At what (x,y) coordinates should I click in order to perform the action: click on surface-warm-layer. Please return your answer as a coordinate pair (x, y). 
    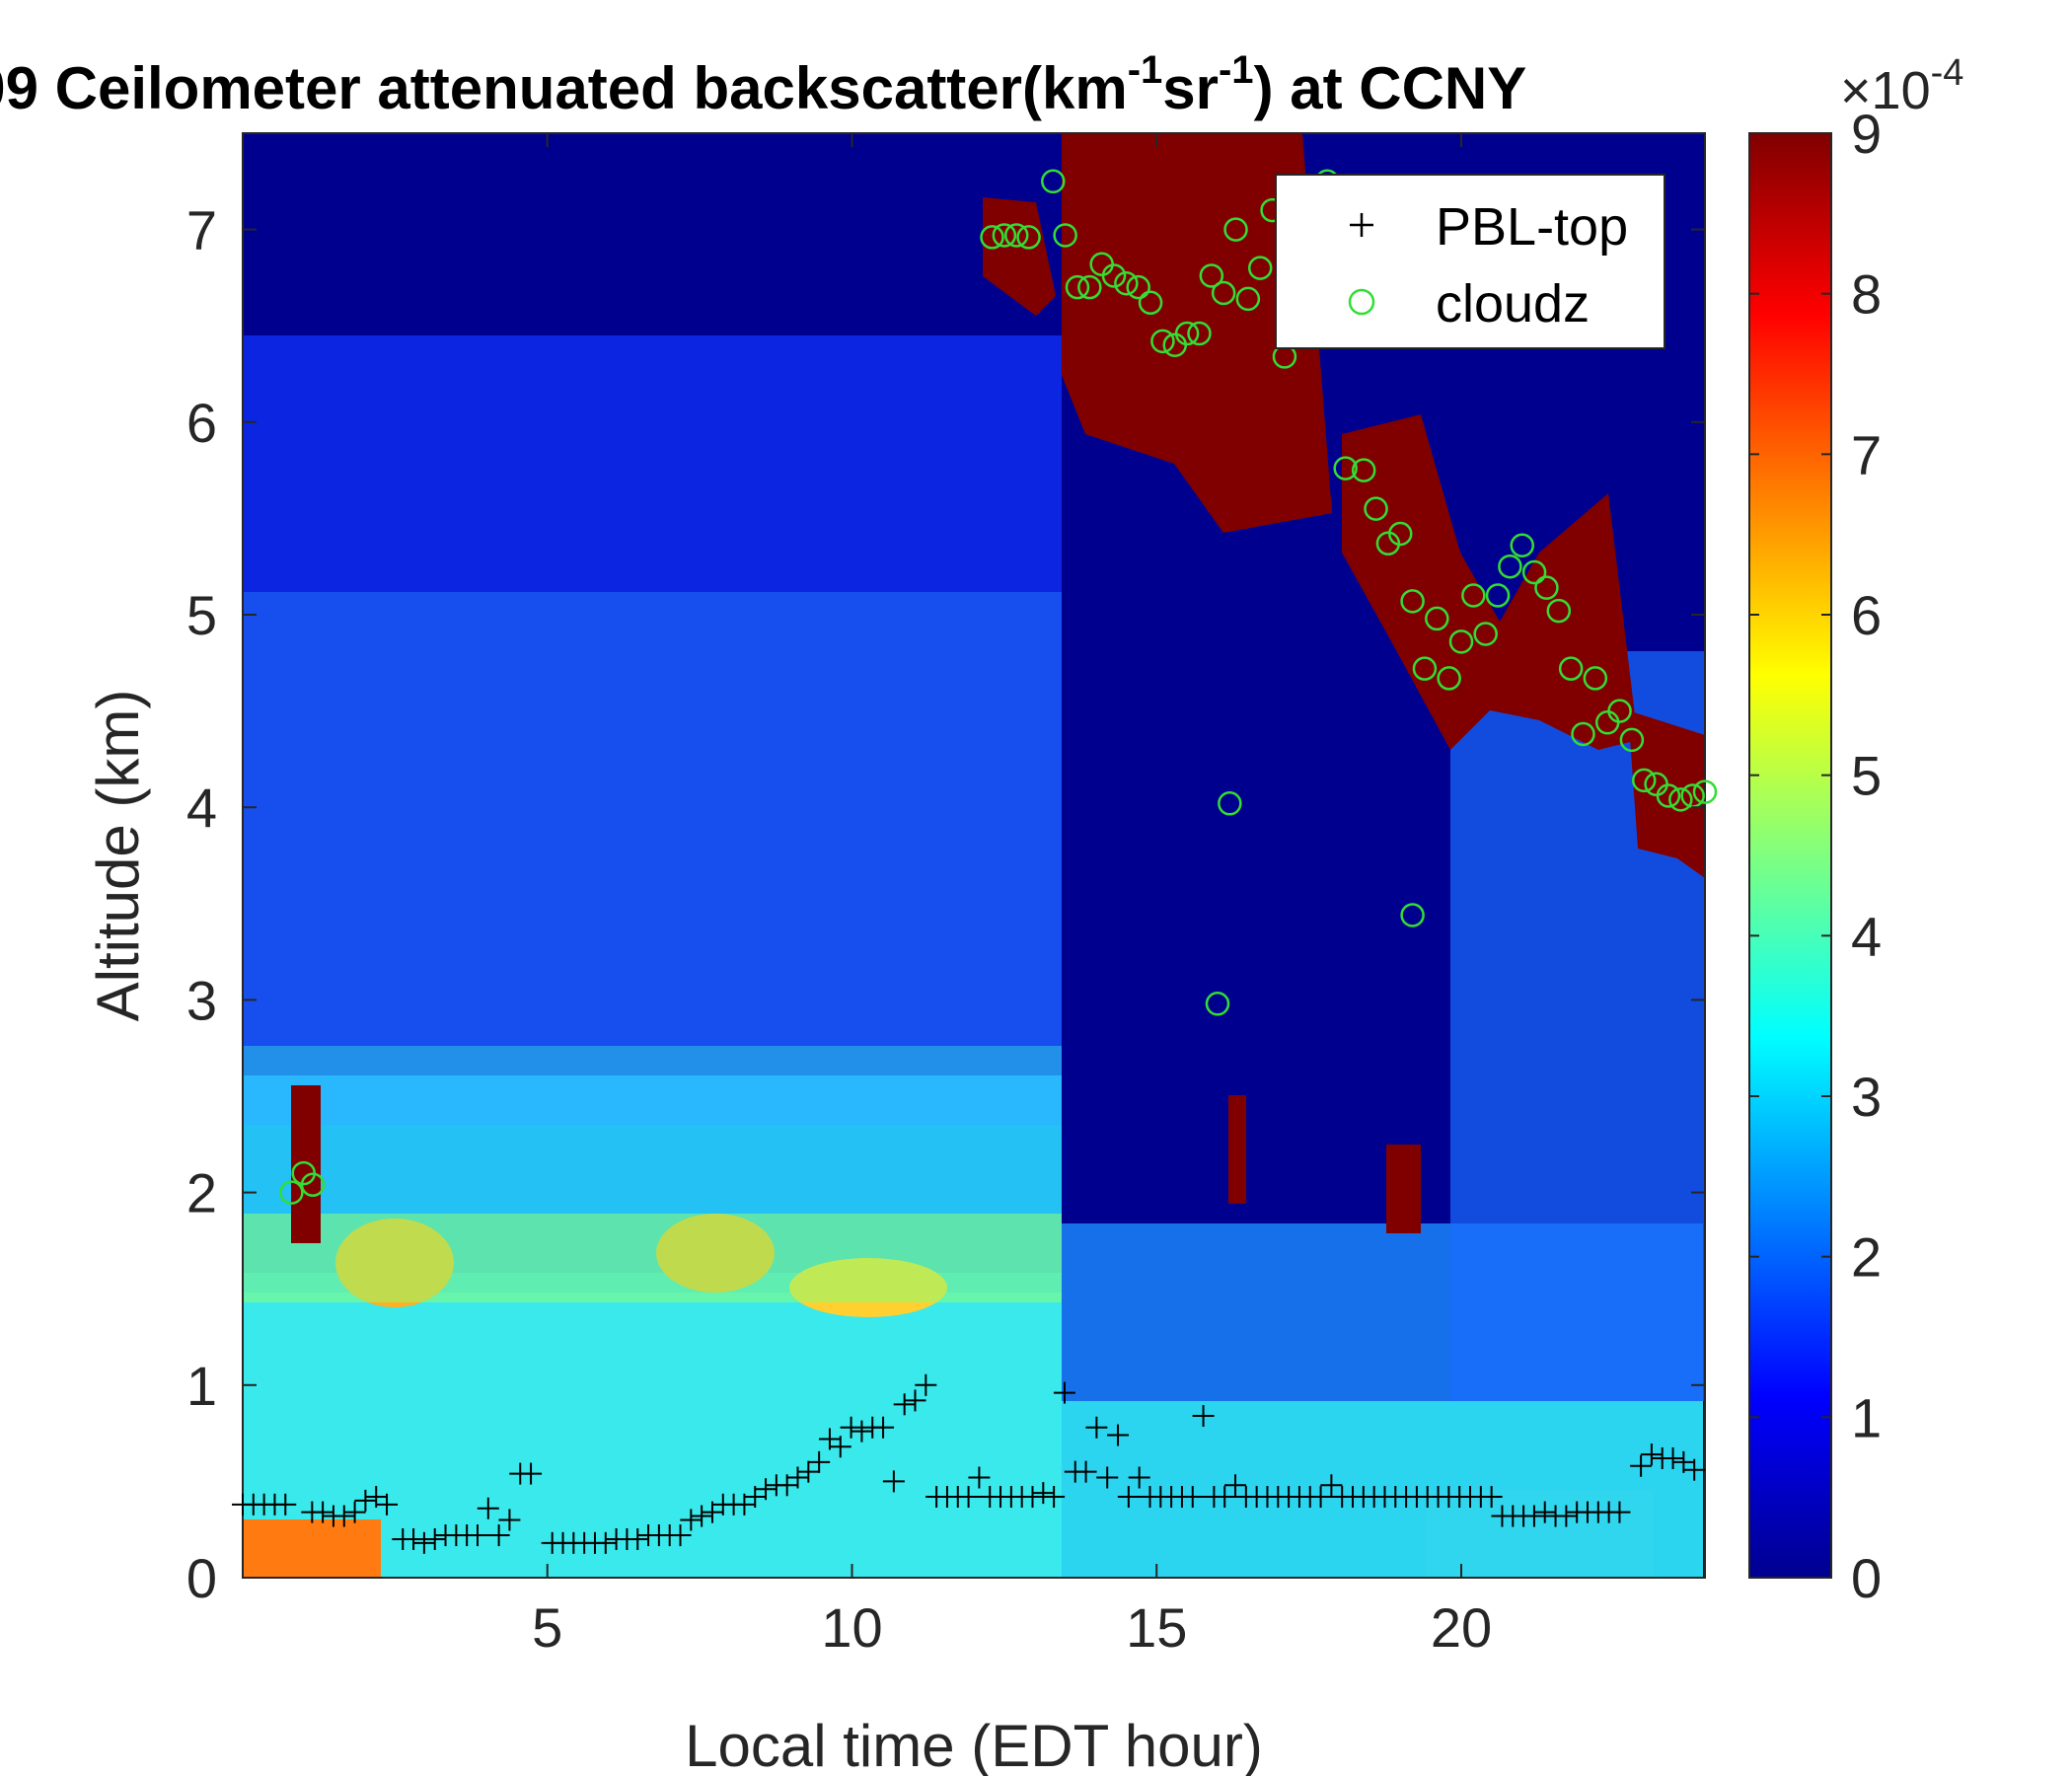
    Looking at the image, I should click on (312, 1549).